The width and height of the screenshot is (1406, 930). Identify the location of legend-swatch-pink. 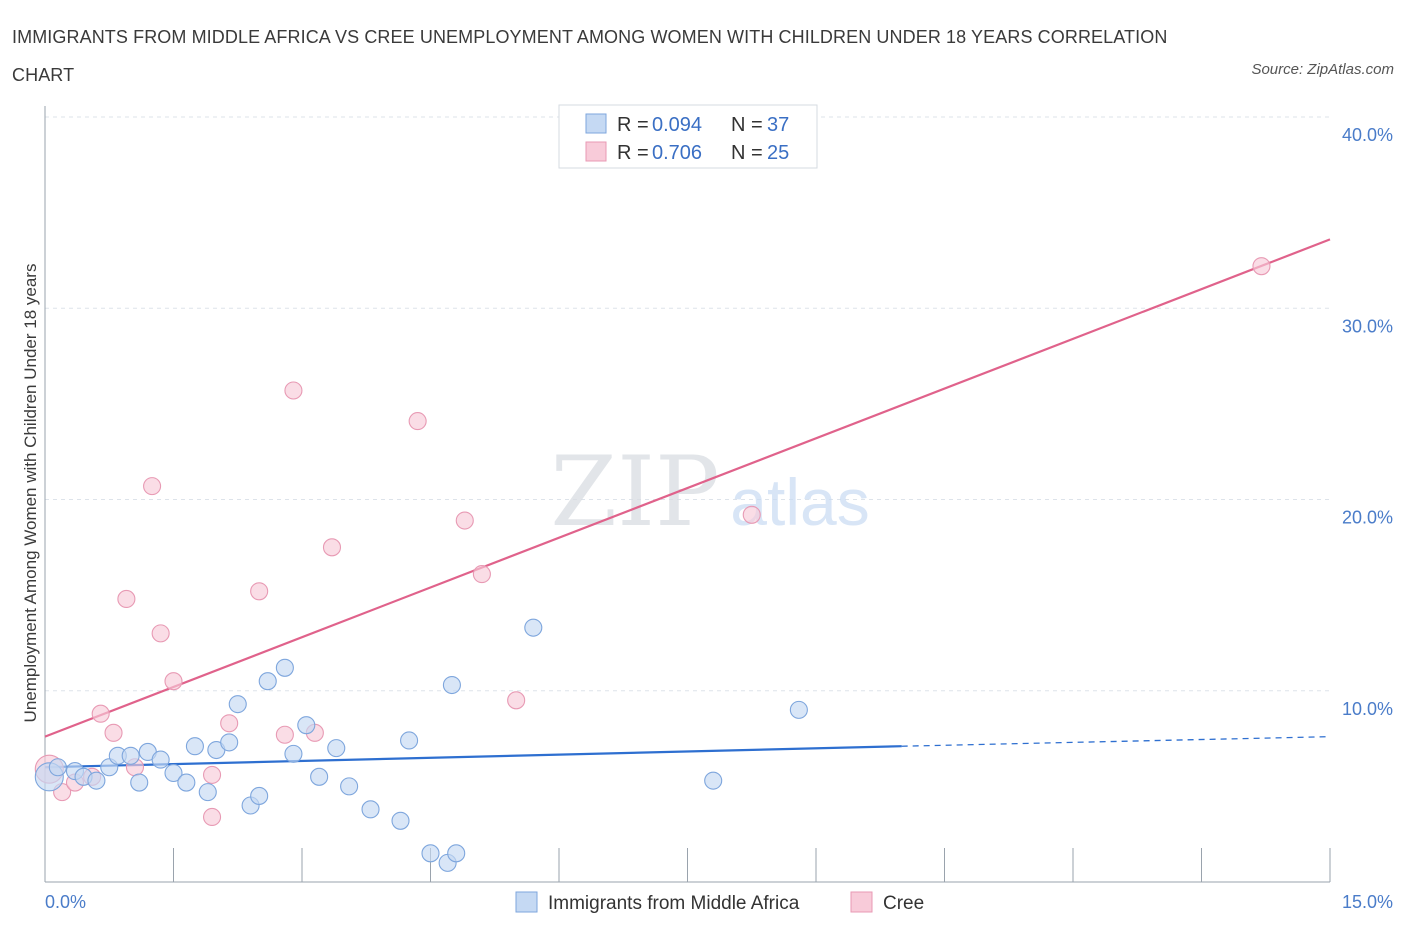
(596, 151).